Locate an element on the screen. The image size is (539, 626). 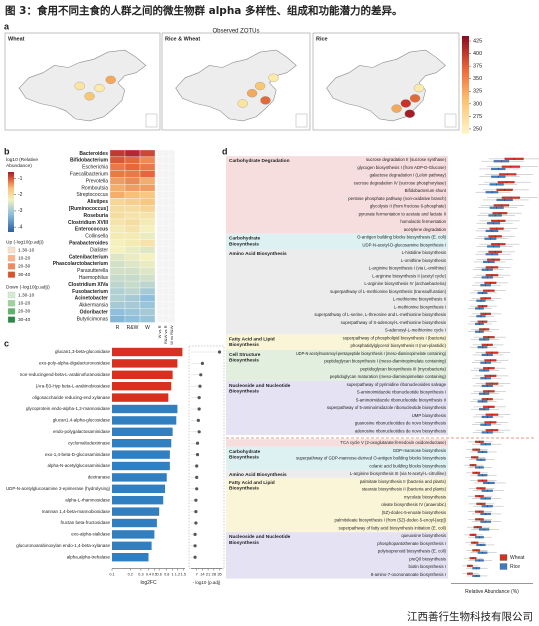
axis-tick-label: 0.1 is located at coordinates (111, 575).